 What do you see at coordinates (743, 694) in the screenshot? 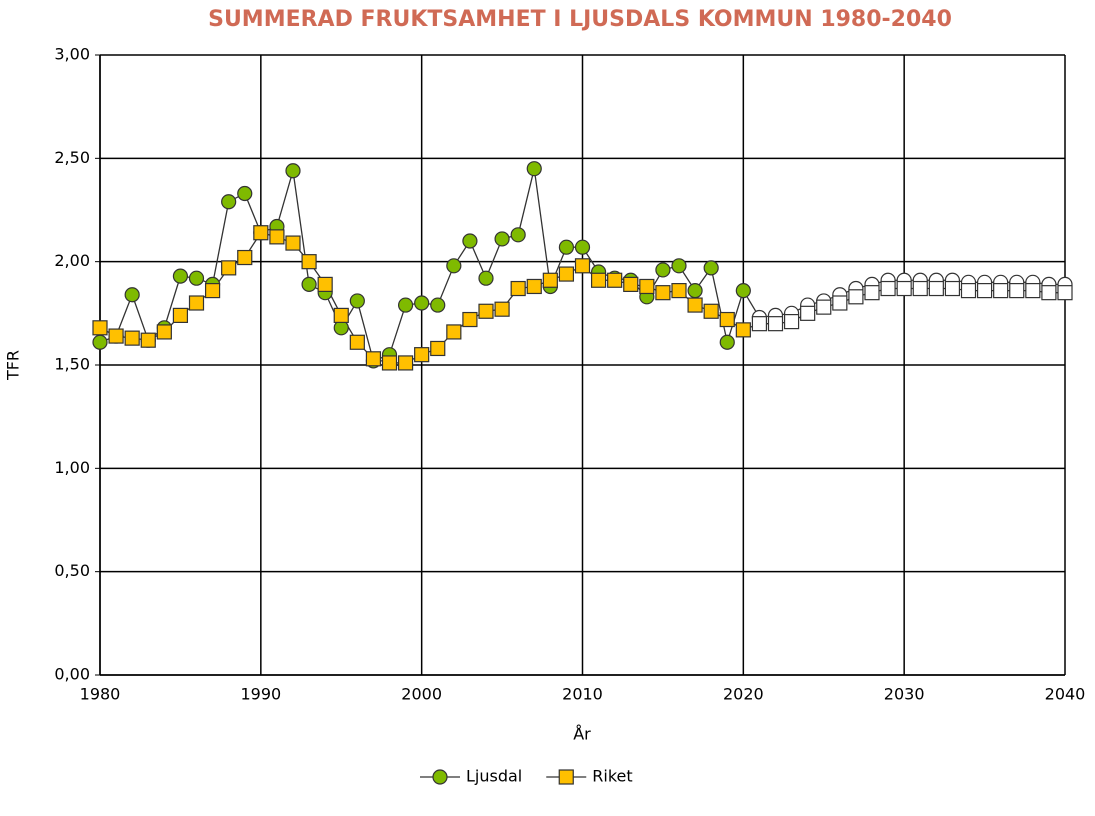
I see `x-tick-label: 2020` at bounding box center [743, 694].